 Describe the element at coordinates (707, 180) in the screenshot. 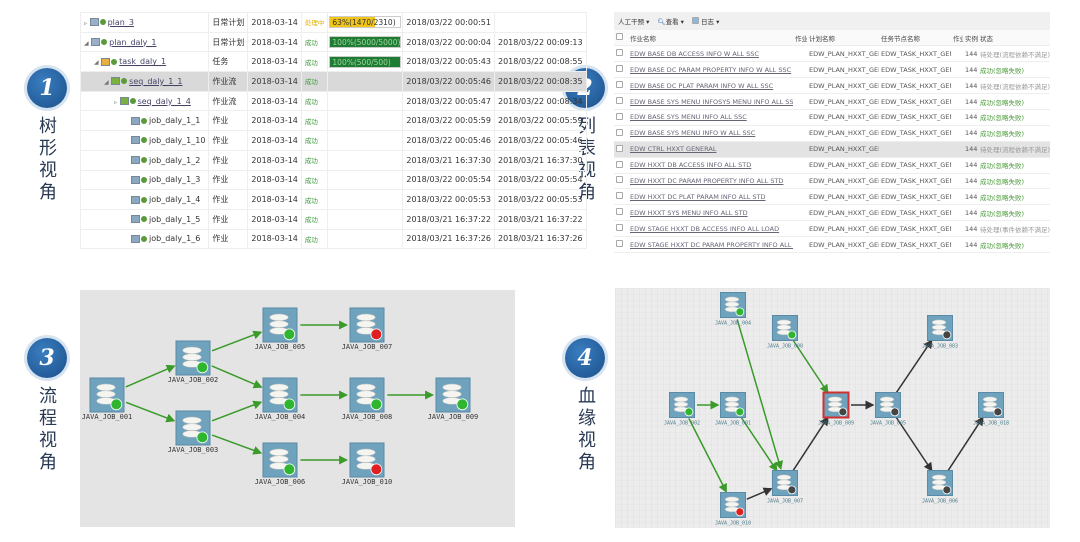

I see `job-name-link: EDW HXXT DC PARAM PROPERTY INFO ALL STD` at that location.